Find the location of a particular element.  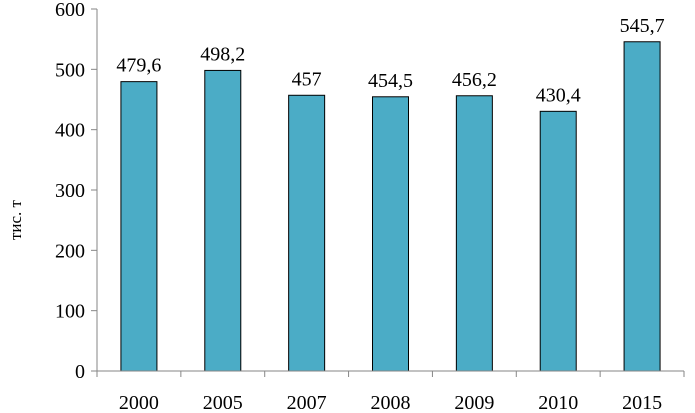

x-tick-label: 2015 is located at coordinates (642, 402).